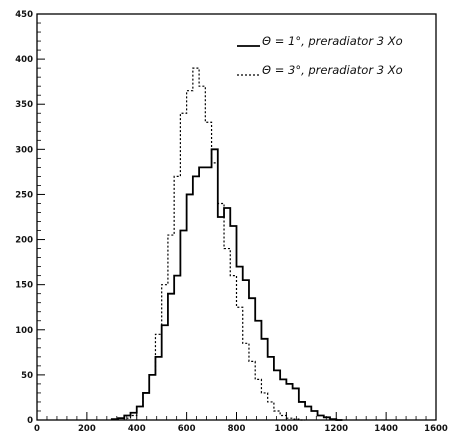 This screenshot has width=451, height=440. Describe the element at coordinates (187, 429) in the screenshot. I see `x-tick-label: 600` at that location.